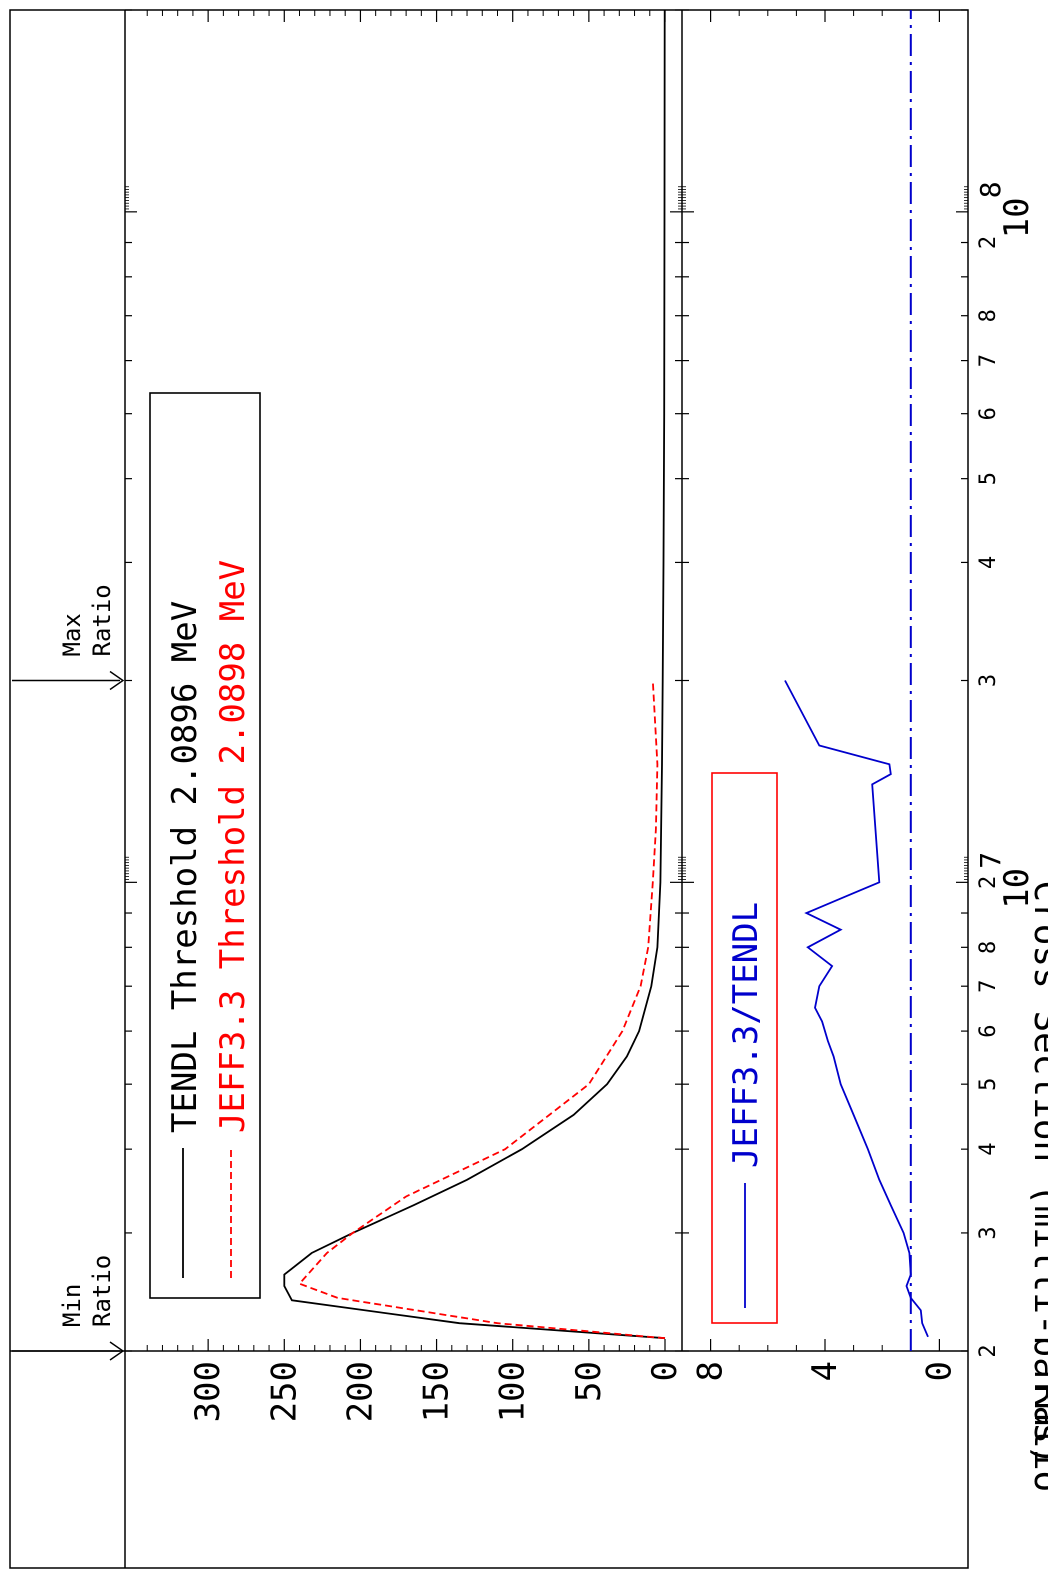 The image size is (1048, 1573). Describe the element at coordinates (233, 846) in the screenshot. I see `legend-label: JEFF3.3 Threshold 2.0898 MeV` at that location.